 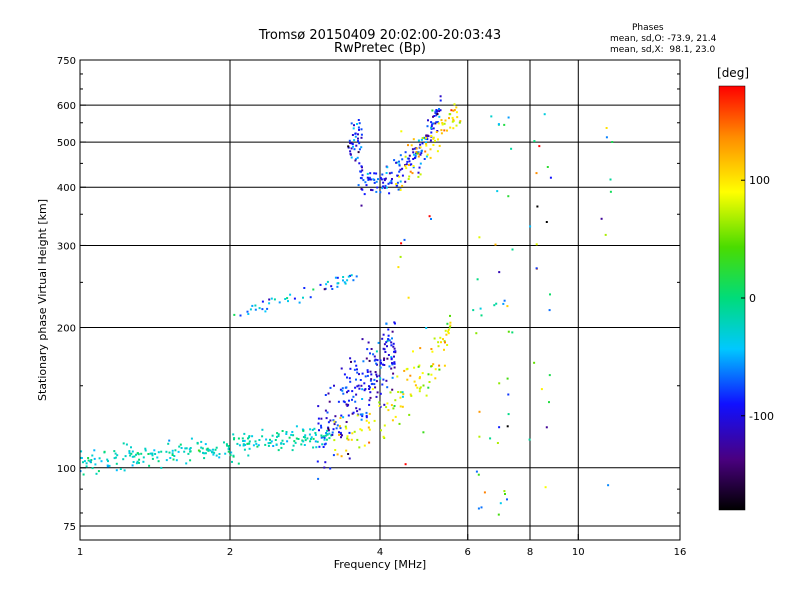 I want to click on phase-o-stats: mean, sd,O: -73.9, 21.4, so click(x=663, y=39).